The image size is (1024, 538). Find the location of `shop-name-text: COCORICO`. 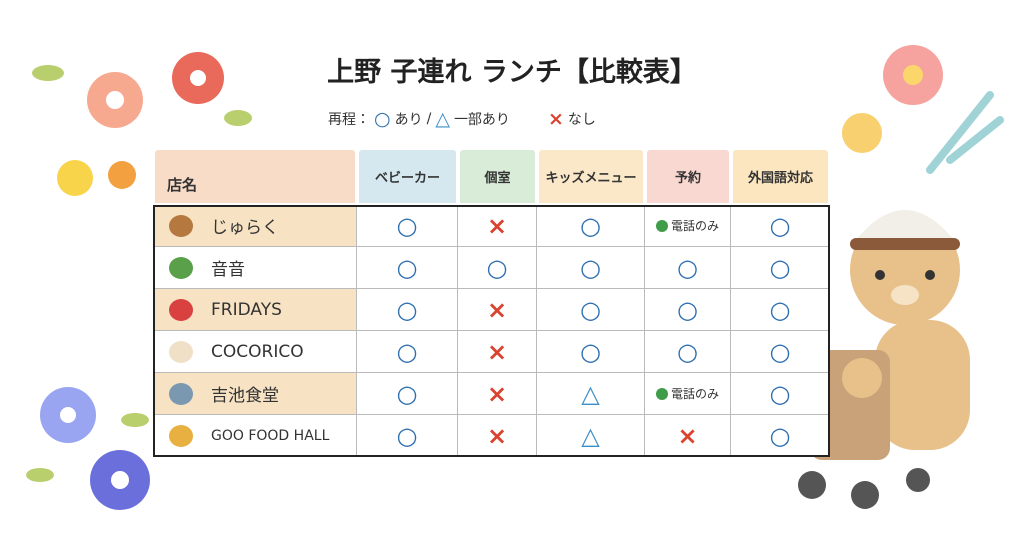

shop-name-text: COCORICO is located at coordinates (257, 351).